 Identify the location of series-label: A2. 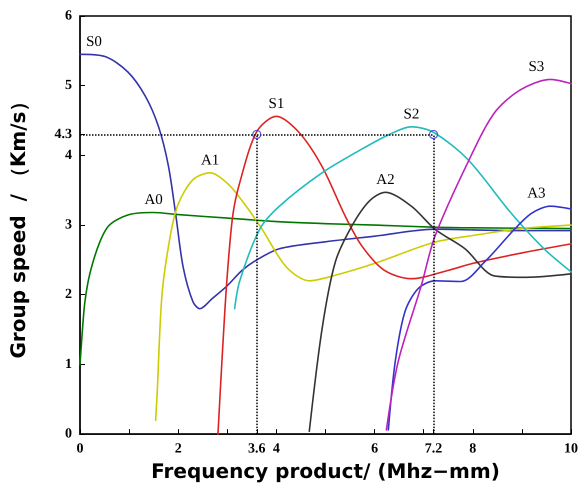
(385, 180).